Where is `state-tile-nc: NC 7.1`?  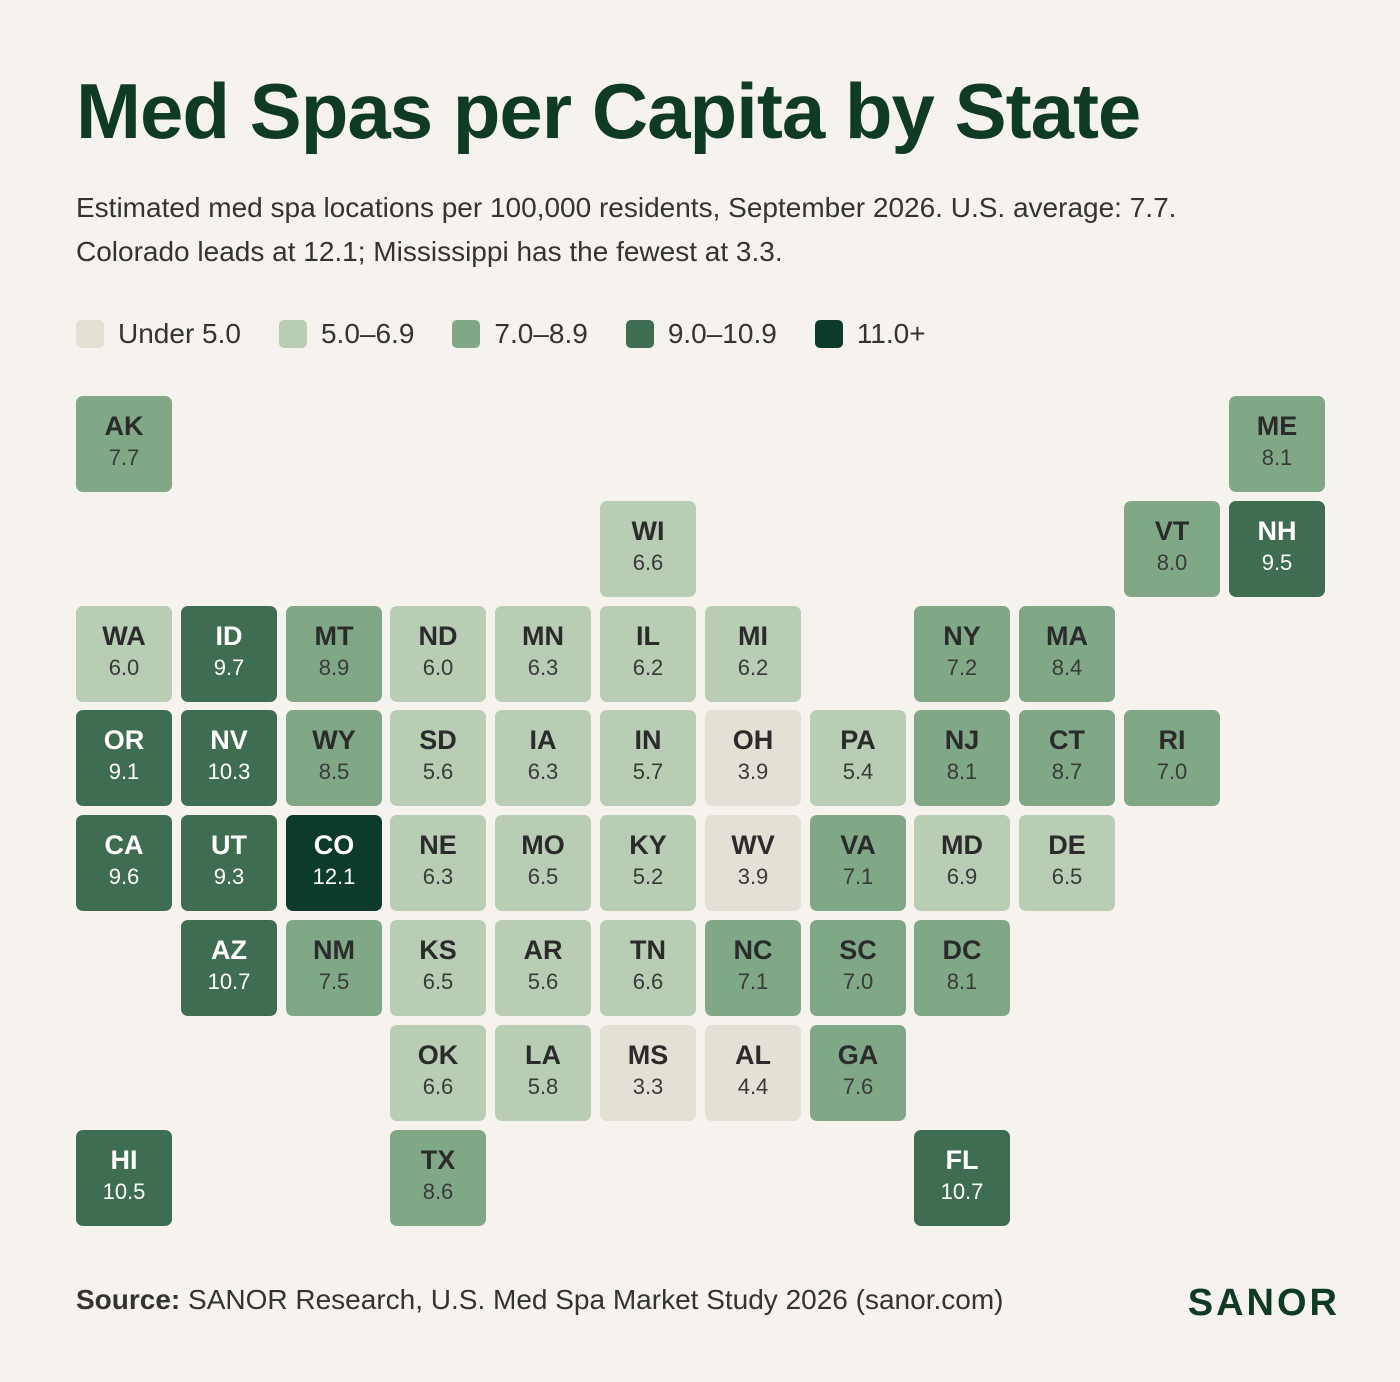
state-tile-nc: NC 7.1 is located at coordinates (753, 968).